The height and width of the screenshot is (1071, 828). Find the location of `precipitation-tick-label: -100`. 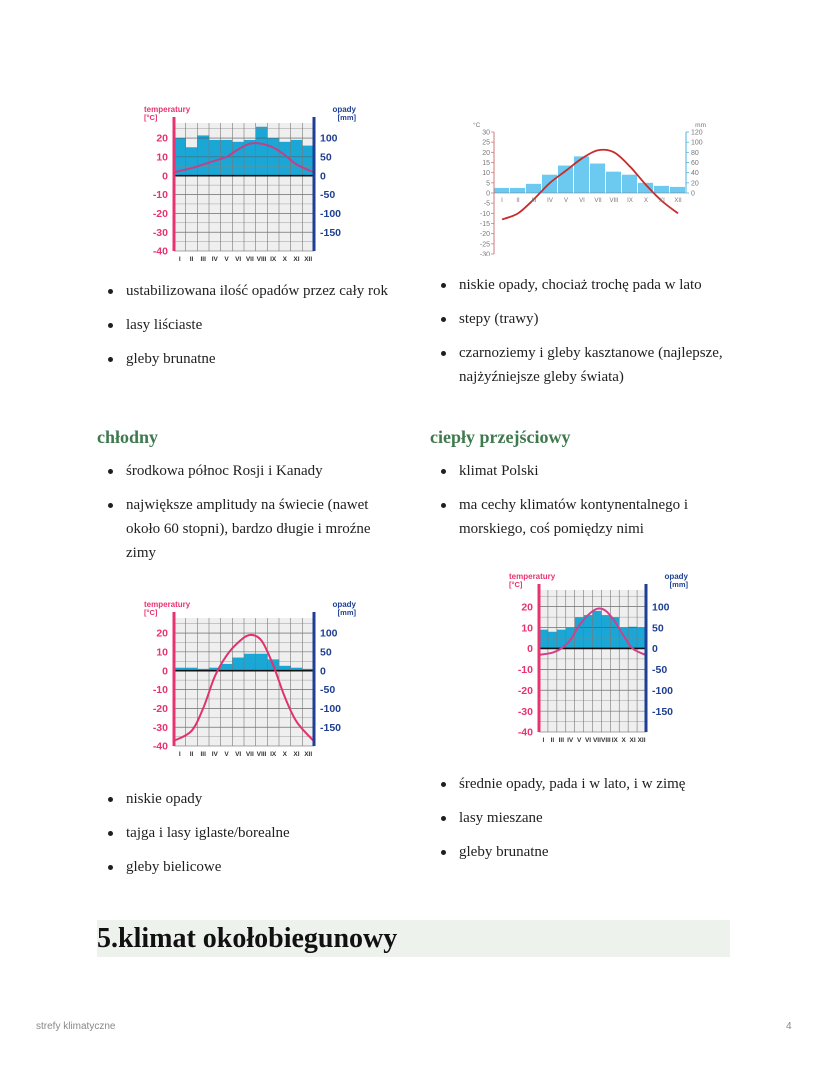

precipitation-tick-label: -100 is located at coordinates (662, 691).